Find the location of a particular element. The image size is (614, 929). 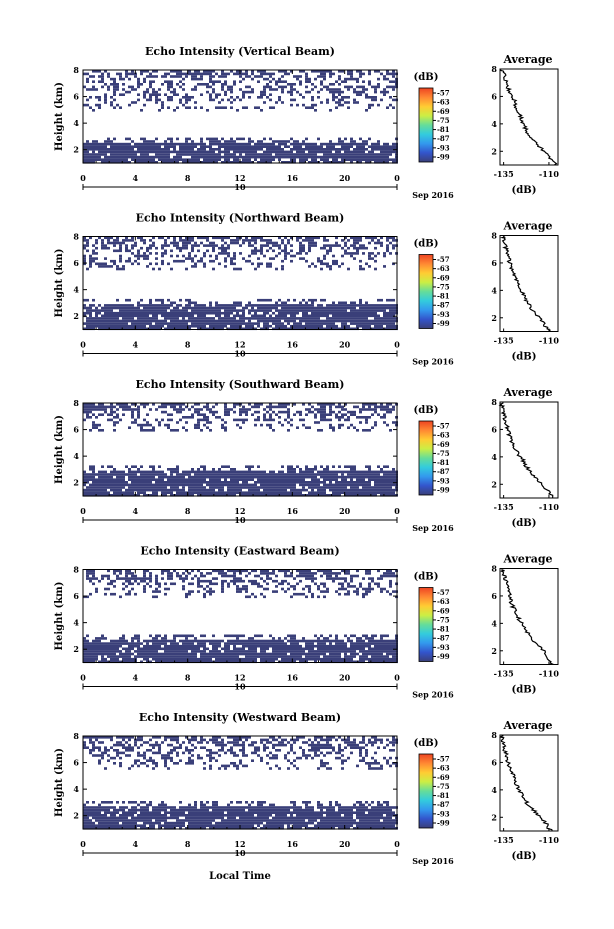

profile-y-tick-label: 4 is located at coordinates (494, 290).